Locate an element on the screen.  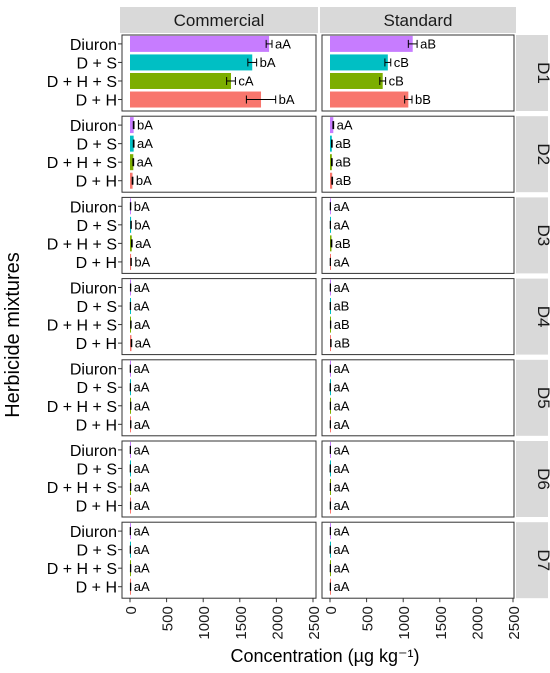
data-label-d-h-s: cA is located at coordinates (246, 80).